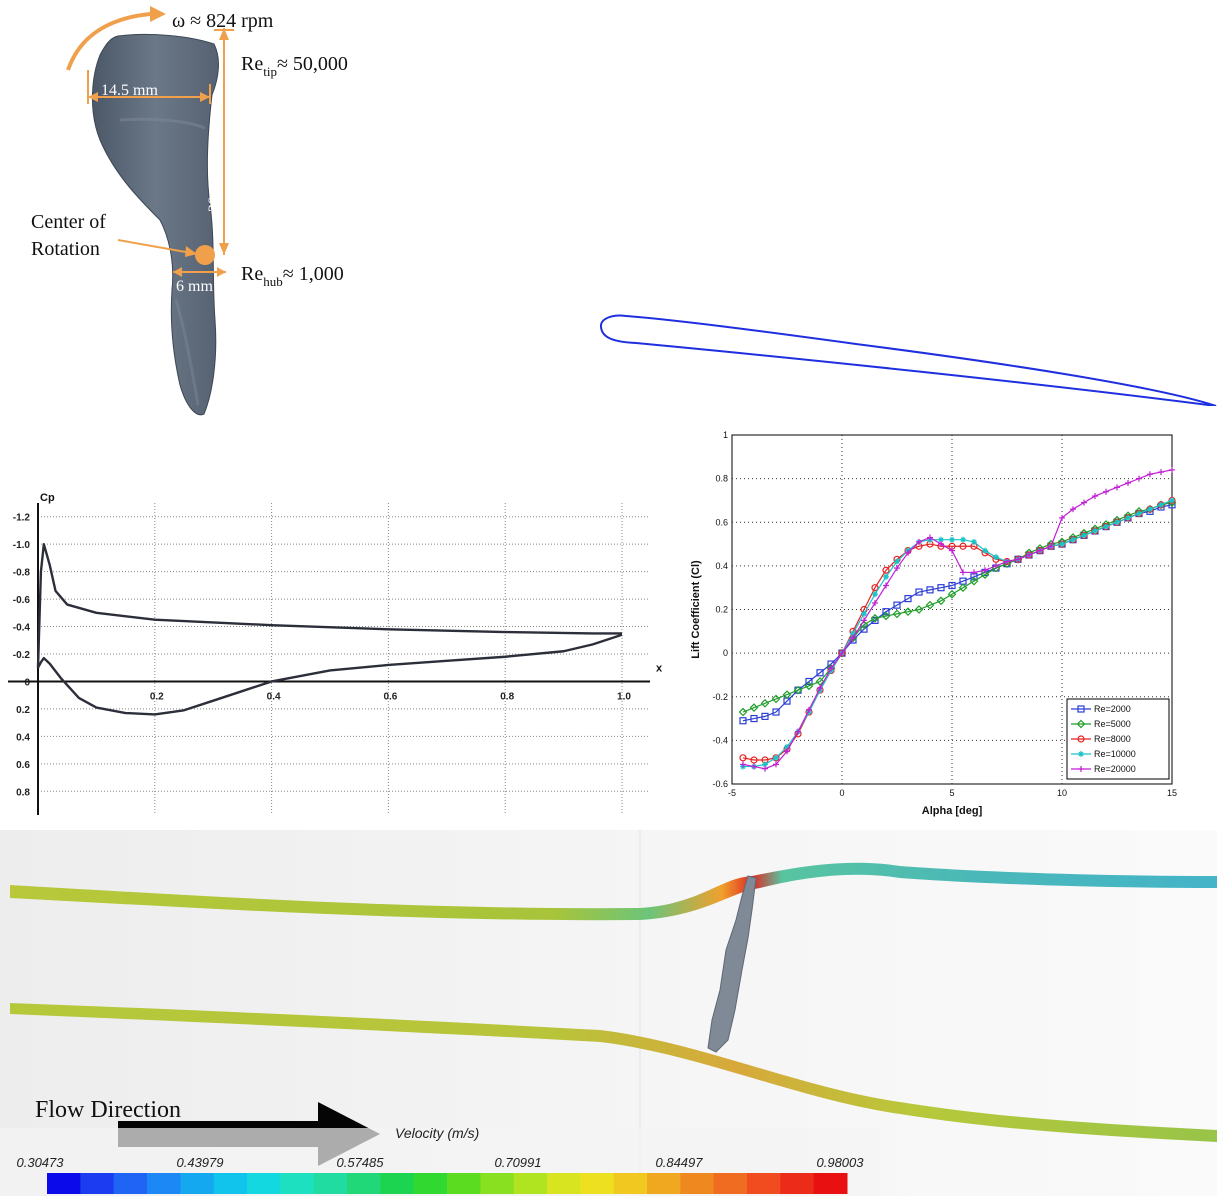 The height and width of the screenshot is (1201, 1217). Describe the element at coordinates (1103, 754) in the screenshot. I see `cl-legend-item: Re=10000` at that location.